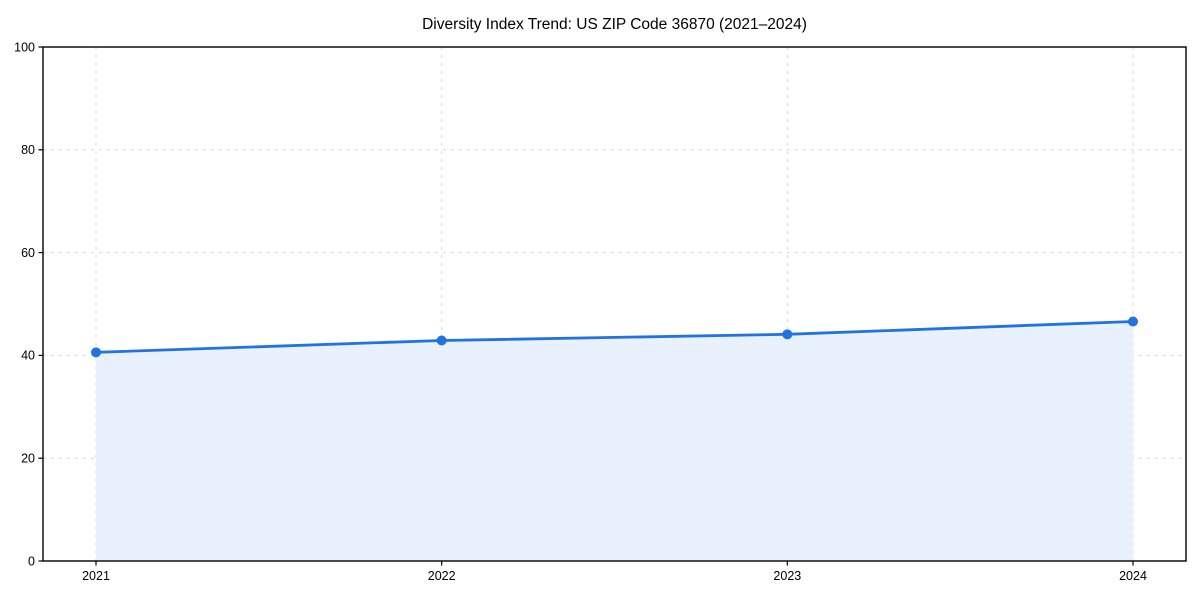 The image size is (1200, 600). I want to click on y-tick-label: 60, so click(28, 253).